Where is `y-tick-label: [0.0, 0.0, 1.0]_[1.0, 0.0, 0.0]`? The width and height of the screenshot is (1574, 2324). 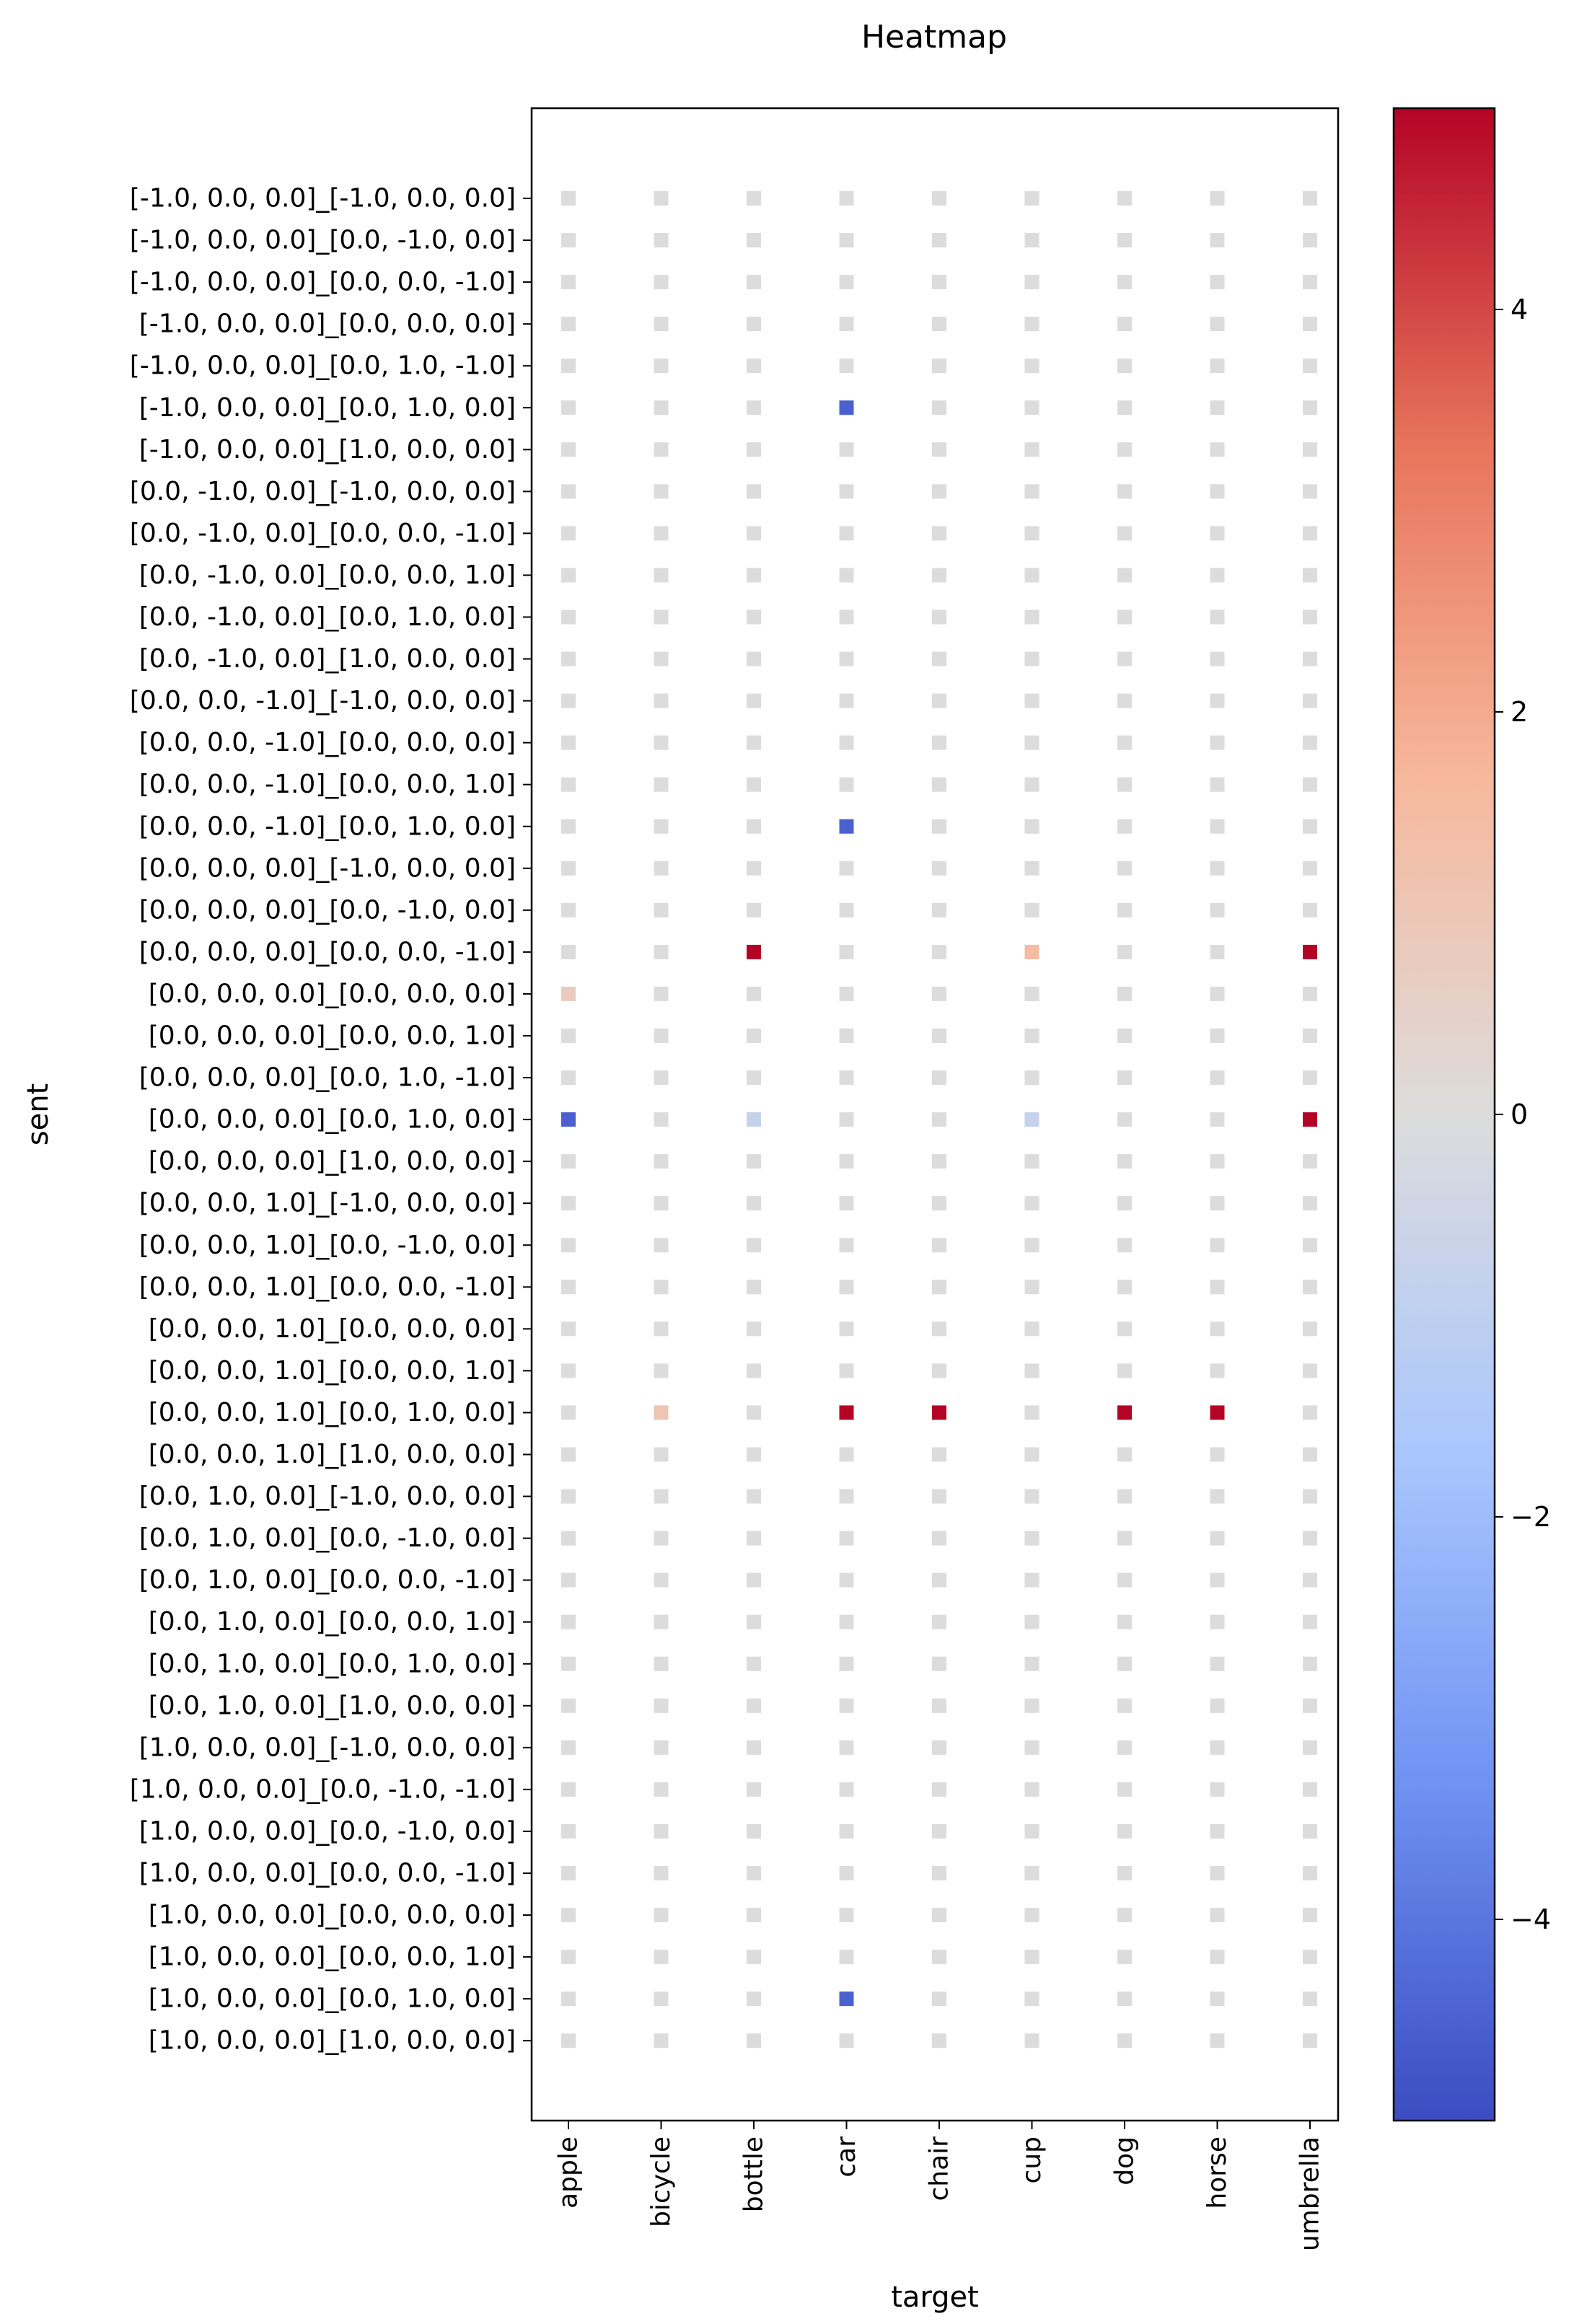 y-tick-label: [0.0, 0.0, 1.0]_[1.0, 0.0, 0.0] is located at coordinates (332, 1454).